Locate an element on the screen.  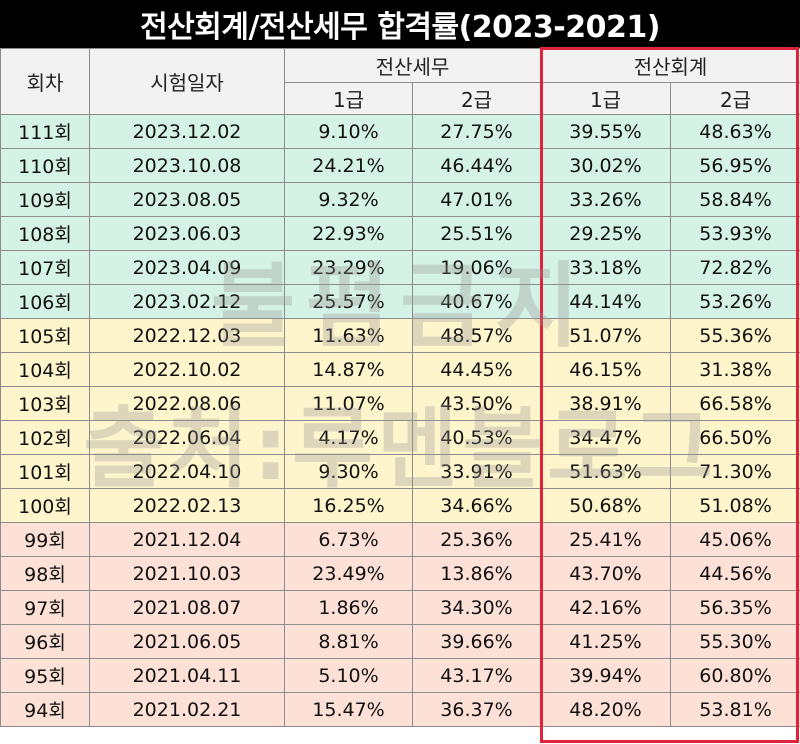
table-row: 102회 2022.06.04 4.17% 40.53% 34.47% 66.50% is located at coordinates (400, 437).